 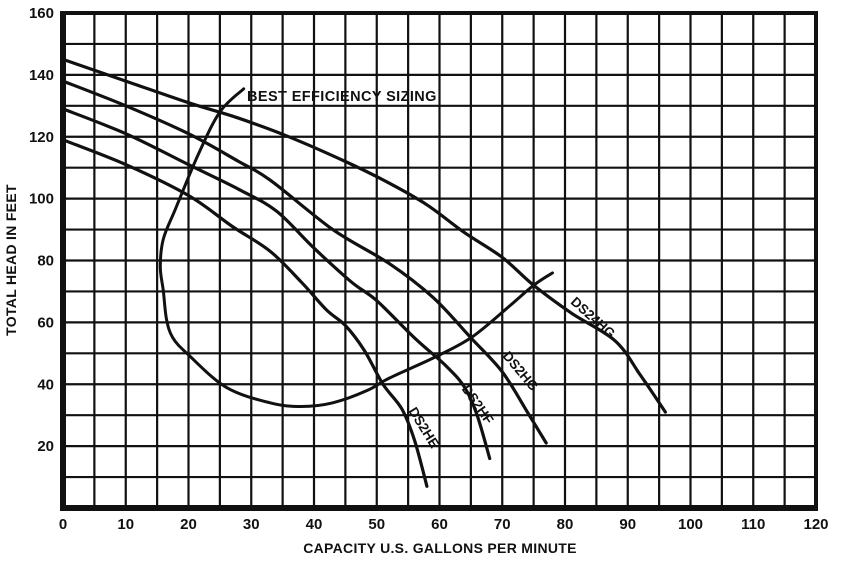 I want to click on x-tick-label-30: 30, so click(x=251, y=524).